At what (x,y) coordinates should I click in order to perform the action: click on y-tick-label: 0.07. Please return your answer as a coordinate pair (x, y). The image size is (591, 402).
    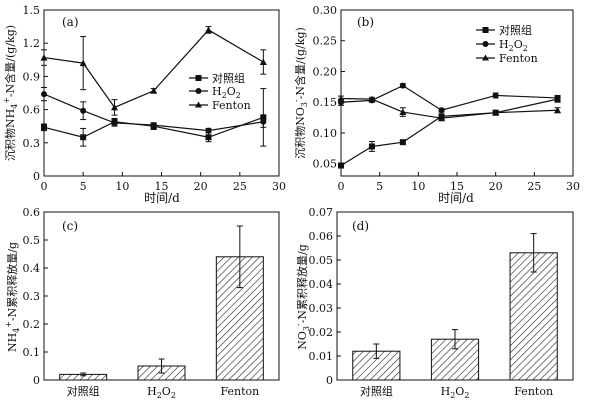
    Looking at the image, I should click on (321, 212).